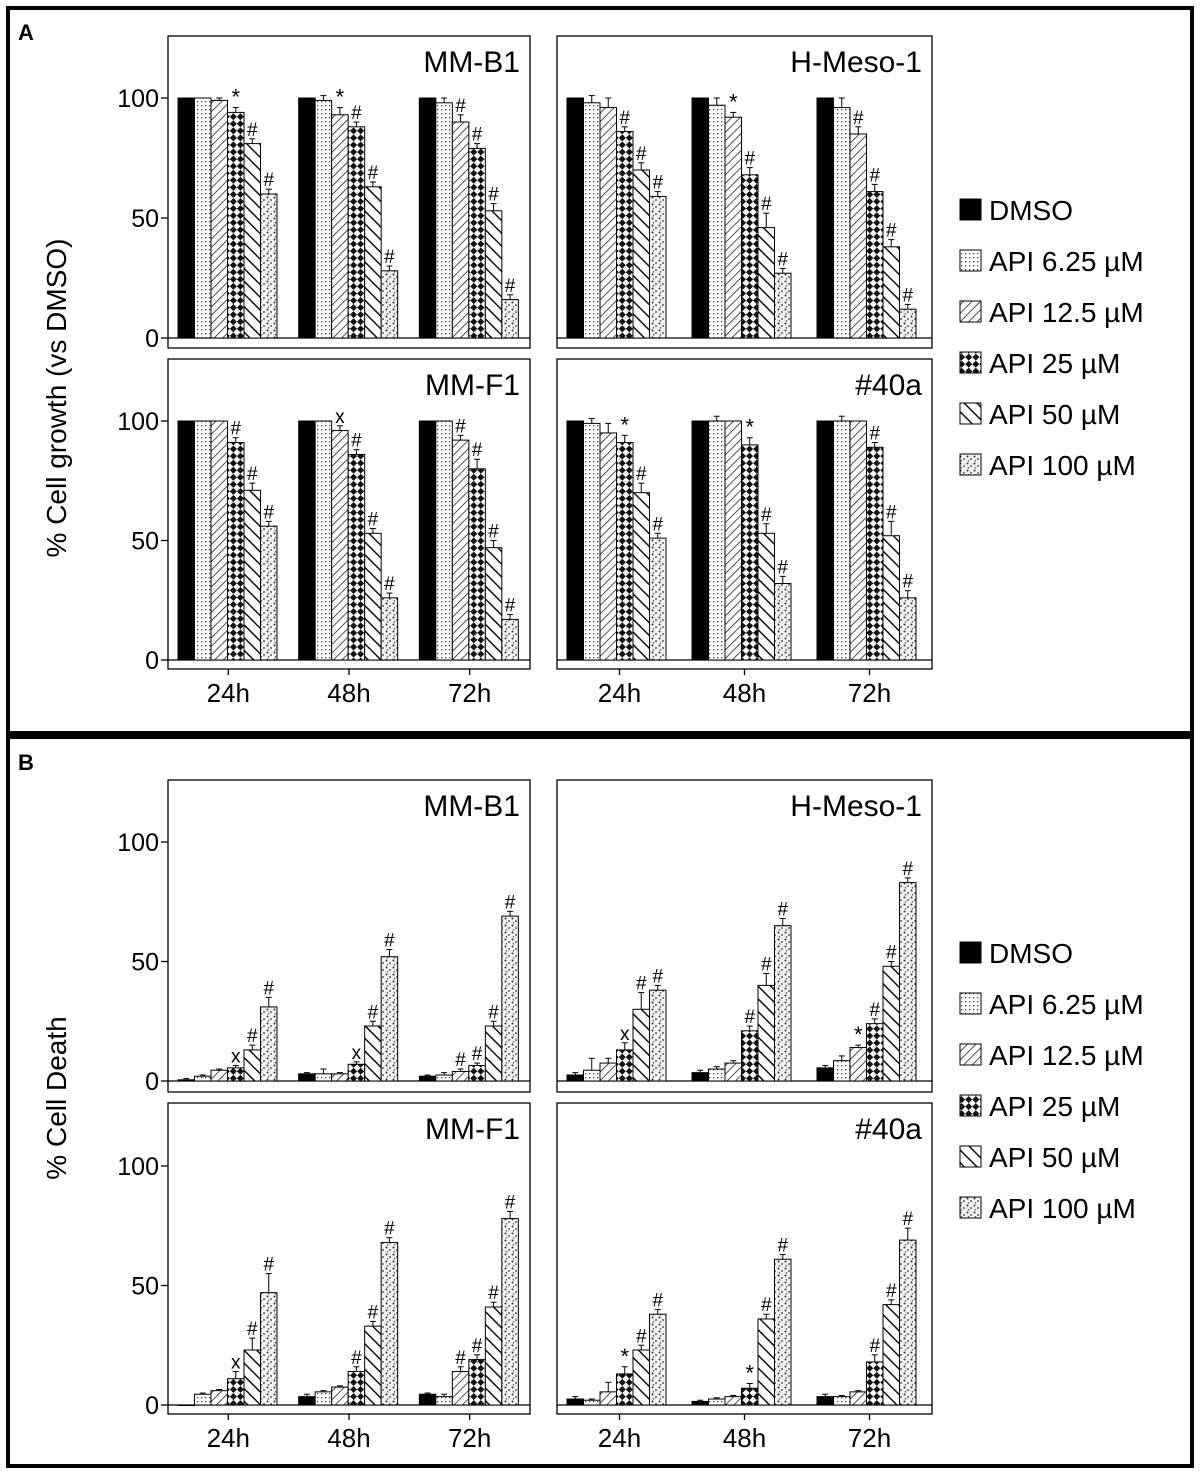  I want to click on panel-a-mm-f1-ytick-label: 100, so click(138, 422).